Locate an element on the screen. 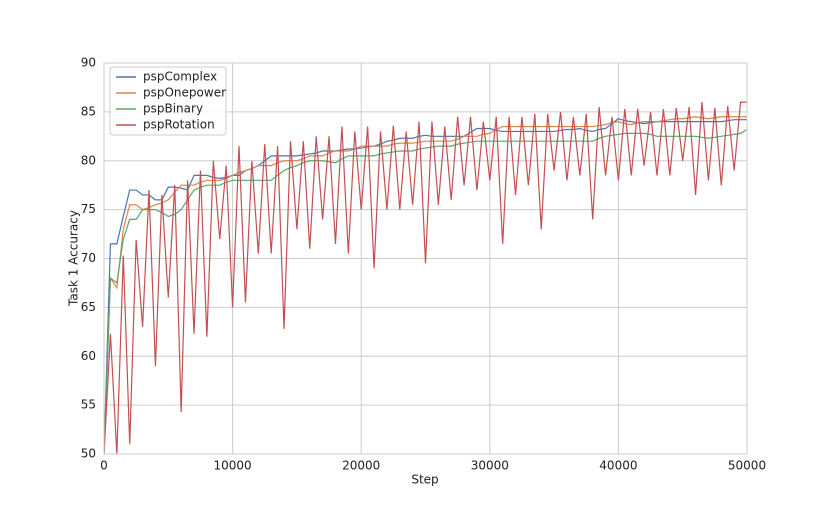 The height and width of the screenshot is (519, 830). legend-box is located at coordinates (168, 101).